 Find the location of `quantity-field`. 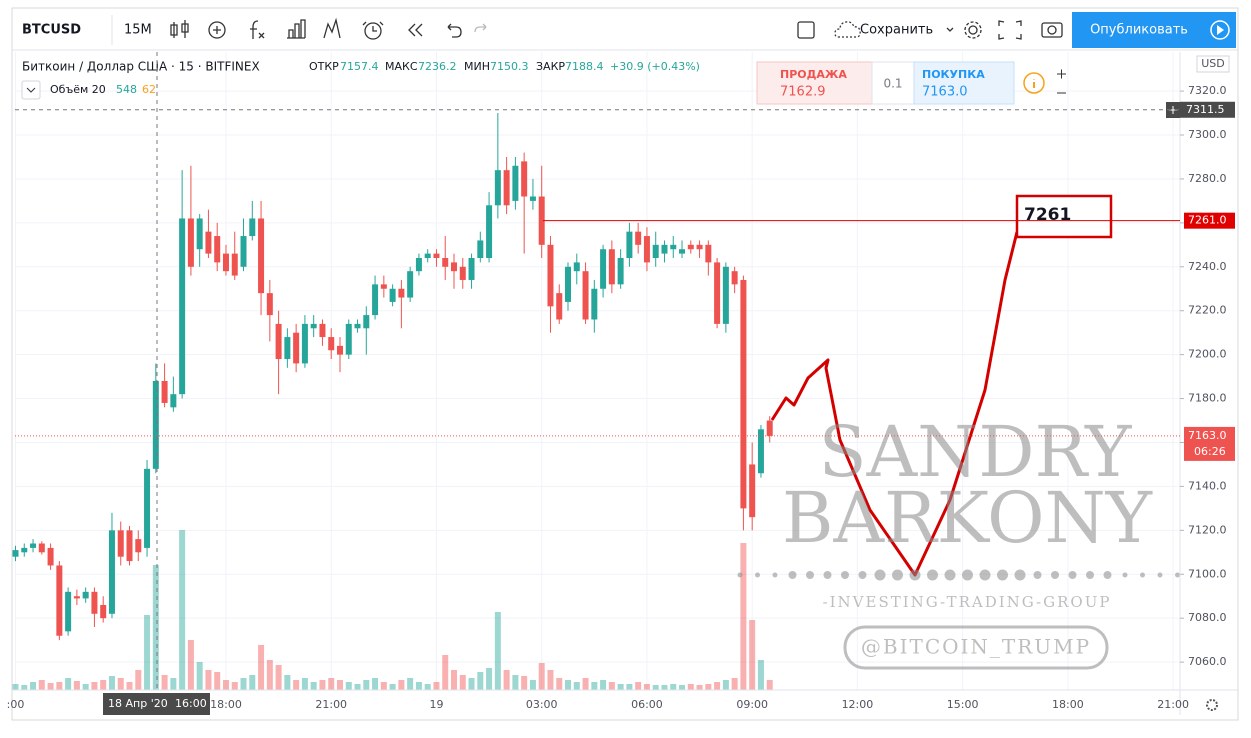

quantity-field is located at coordinates (893, 83).